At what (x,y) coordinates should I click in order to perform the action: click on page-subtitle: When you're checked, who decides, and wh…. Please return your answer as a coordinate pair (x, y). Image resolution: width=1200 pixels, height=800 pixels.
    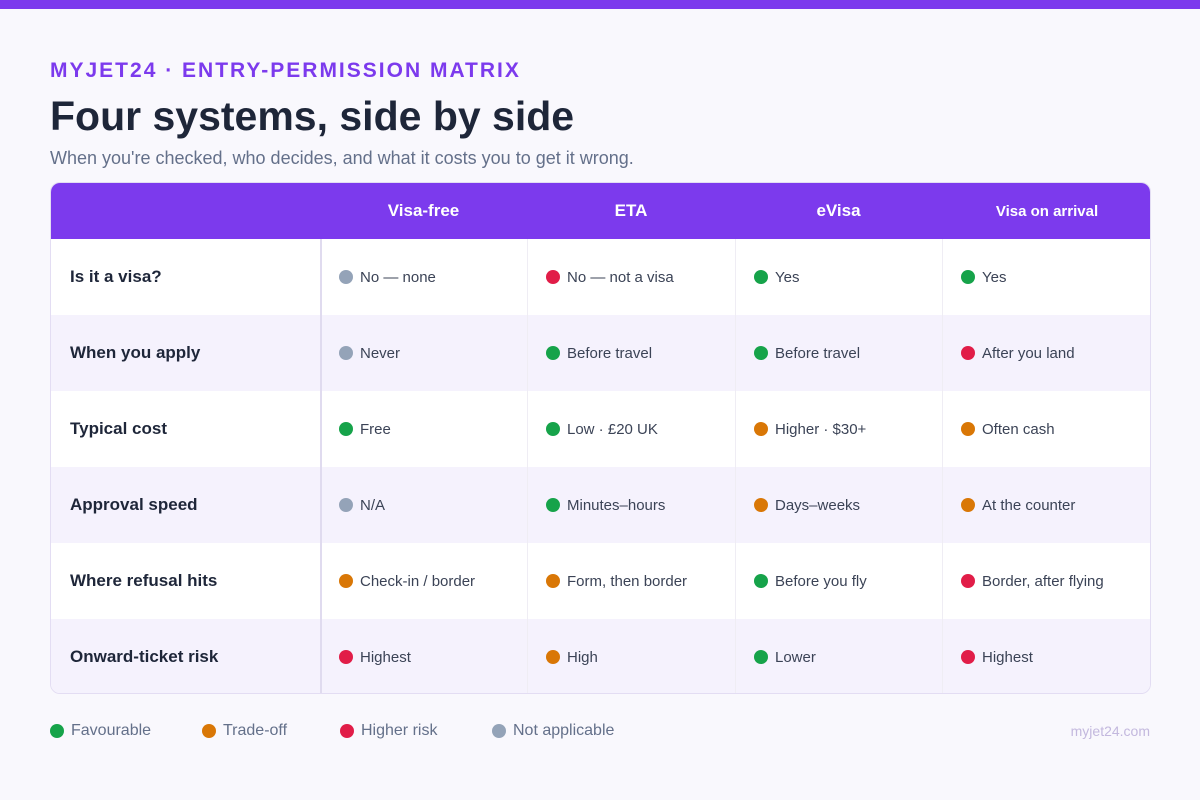
    Looking at the image, I should click on (342, 158).